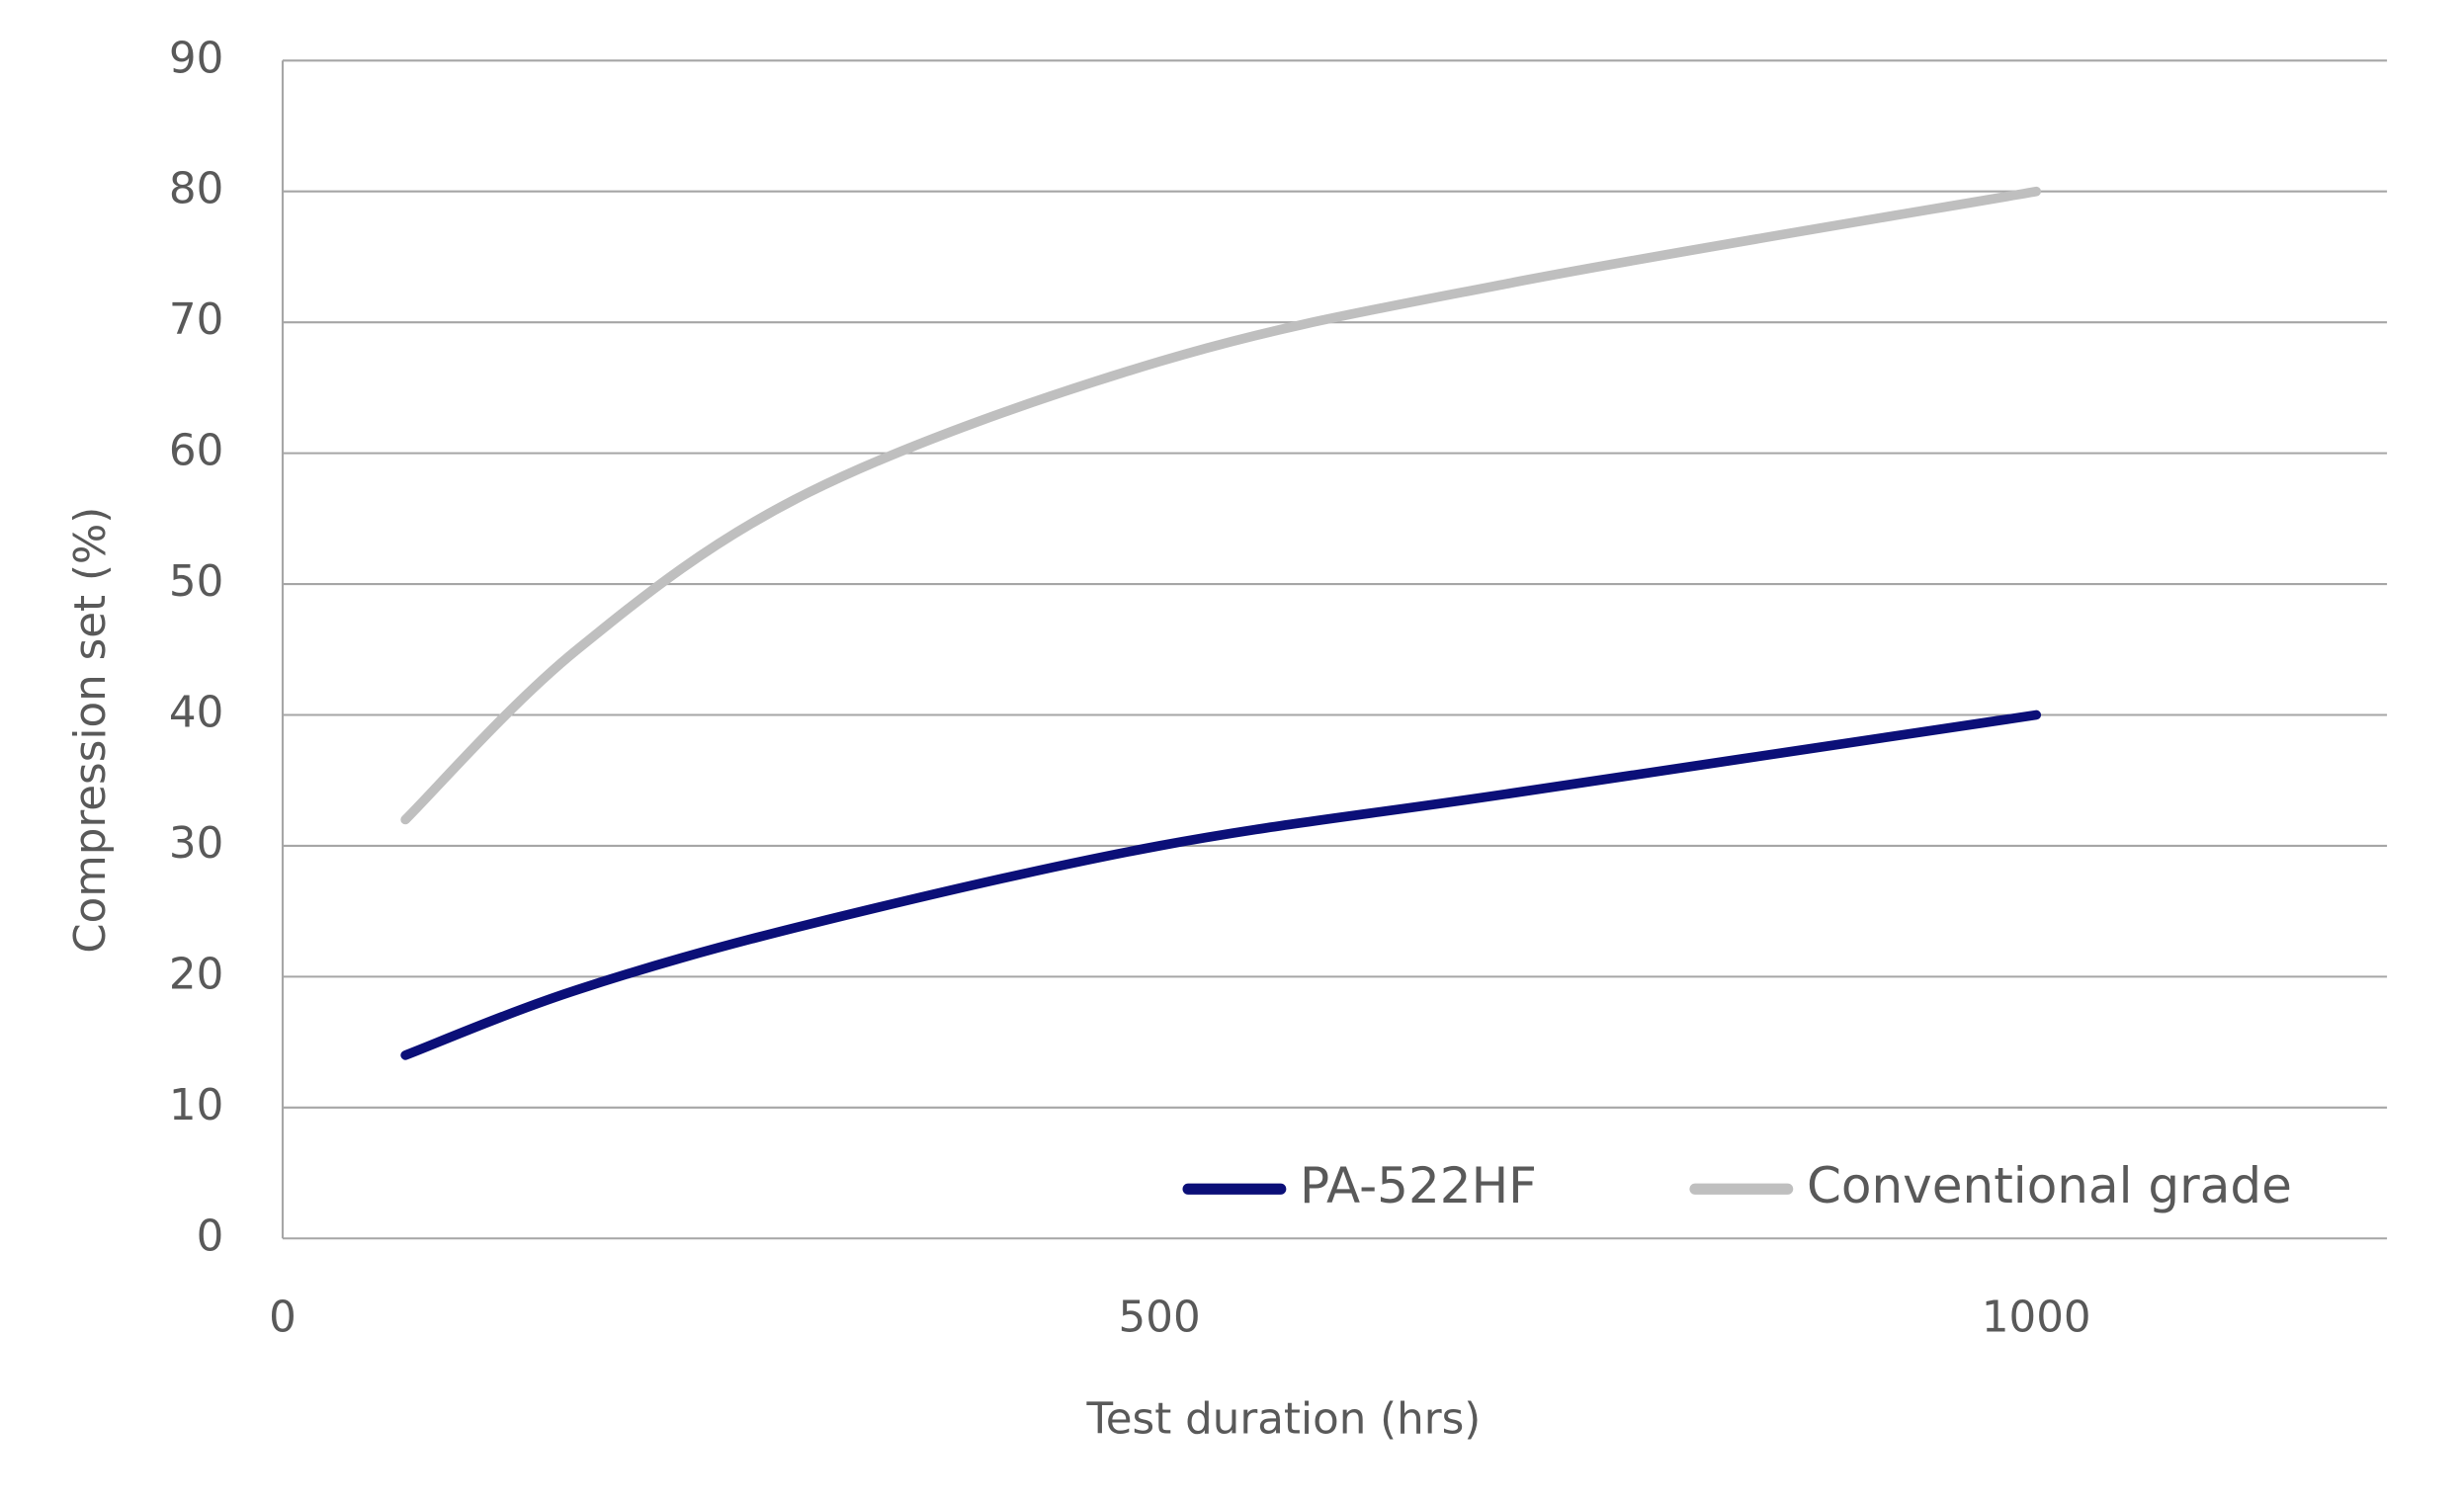  I want to click on y-tick-label: 90, so click(196, 59).